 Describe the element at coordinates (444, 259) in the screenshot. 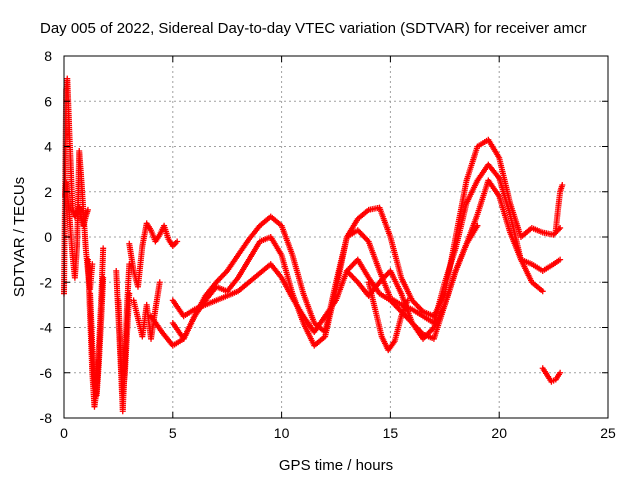

I see `series-middle-branch` at that location.